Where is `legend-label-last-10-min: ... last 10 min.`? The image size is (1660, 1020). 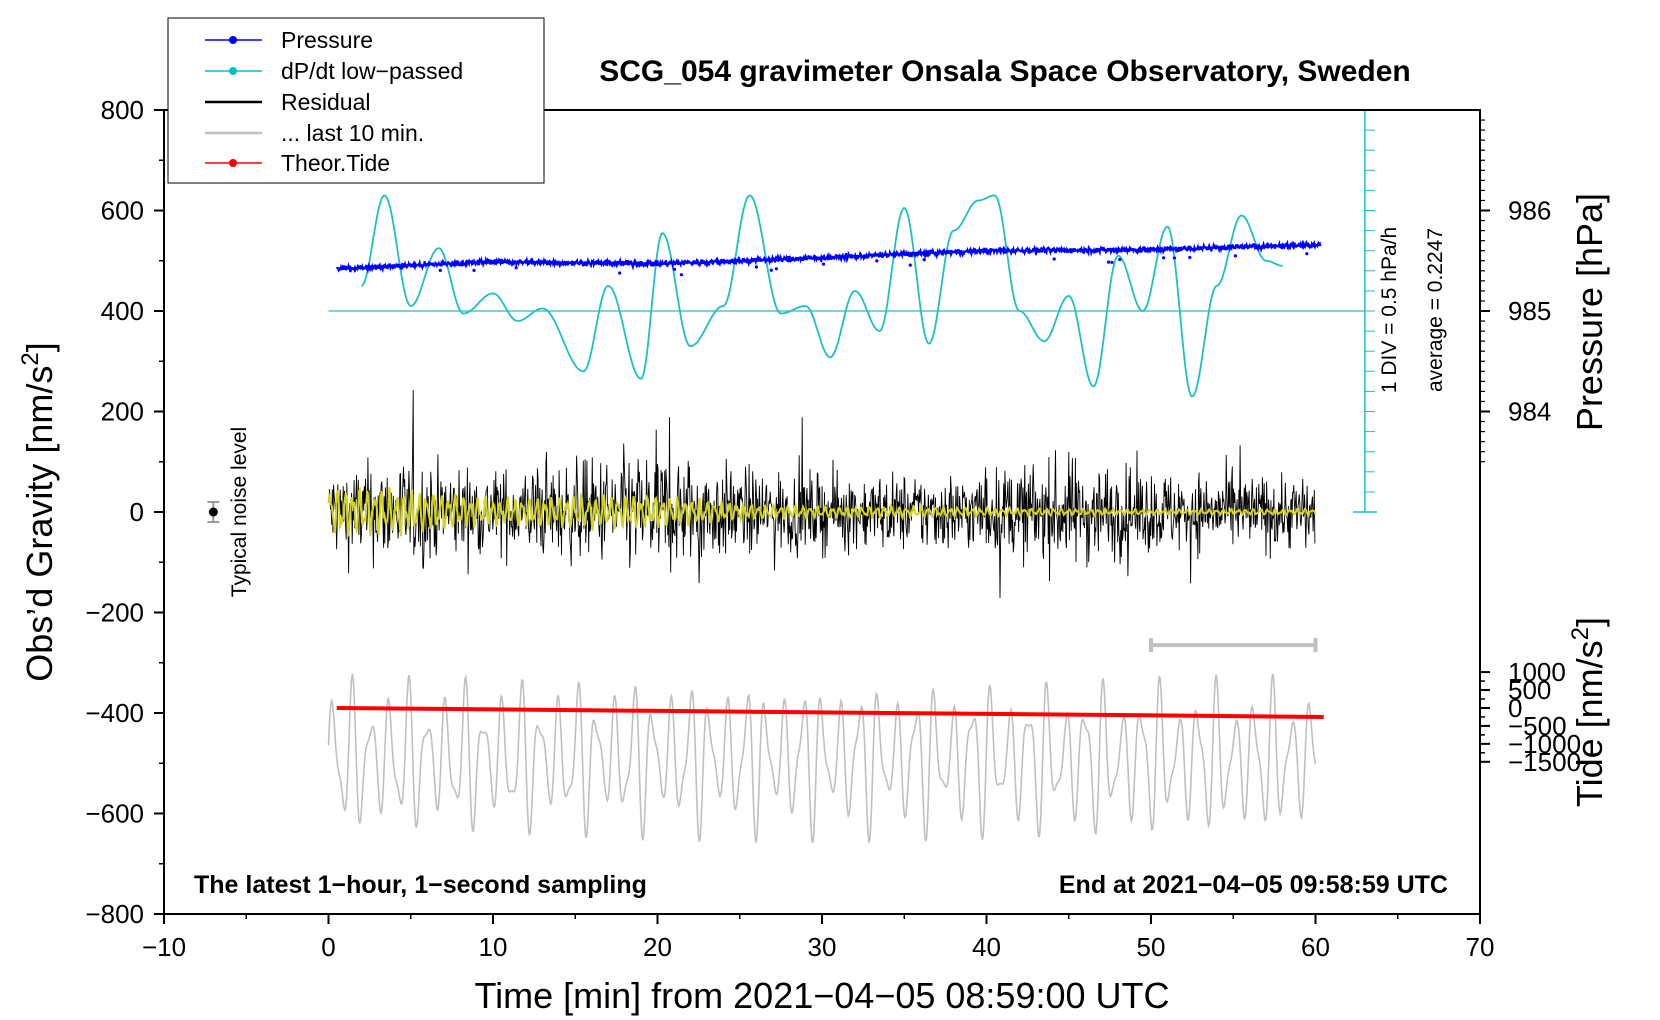
legend-label-last-10-min: ... last 10 min. is located at coordinates (352, 133).